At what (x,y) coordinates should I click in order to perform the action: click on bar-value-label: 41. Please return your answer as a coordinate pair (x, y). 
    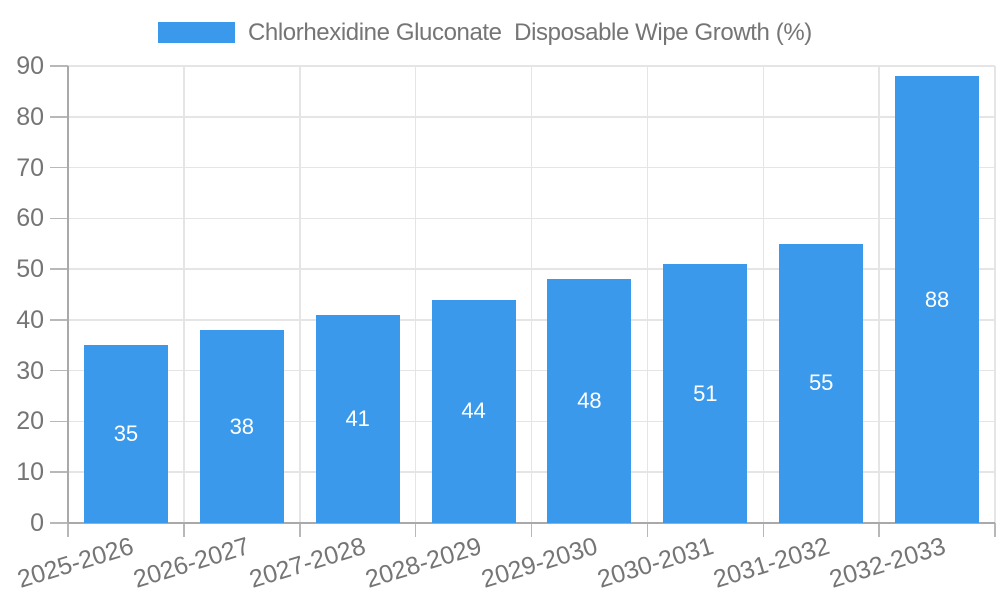
    Looking at the image, I should click on (357, 418).